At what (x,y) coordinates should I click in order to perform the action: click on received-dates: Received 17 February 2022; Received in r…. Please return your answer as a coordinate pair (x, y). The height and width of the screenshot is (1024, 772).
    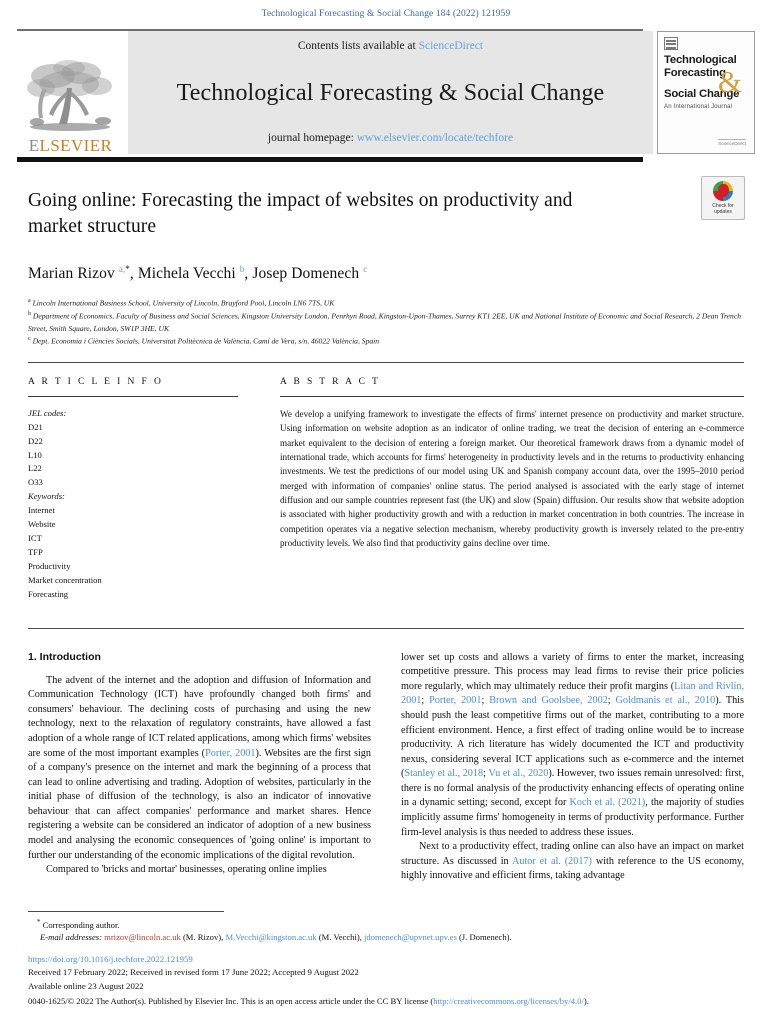
    Looking at the image, I should click on (193, 971).